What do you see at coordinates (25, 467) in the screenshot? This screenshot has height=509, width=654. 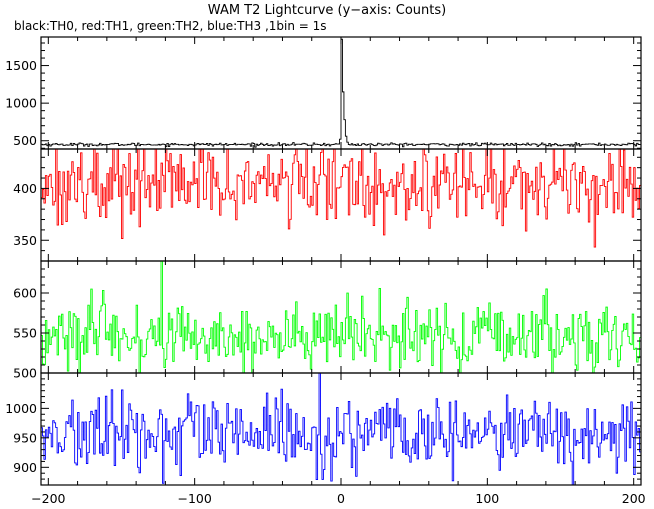 I see `y-tick-label: 900` at bounding box center [25, 467].